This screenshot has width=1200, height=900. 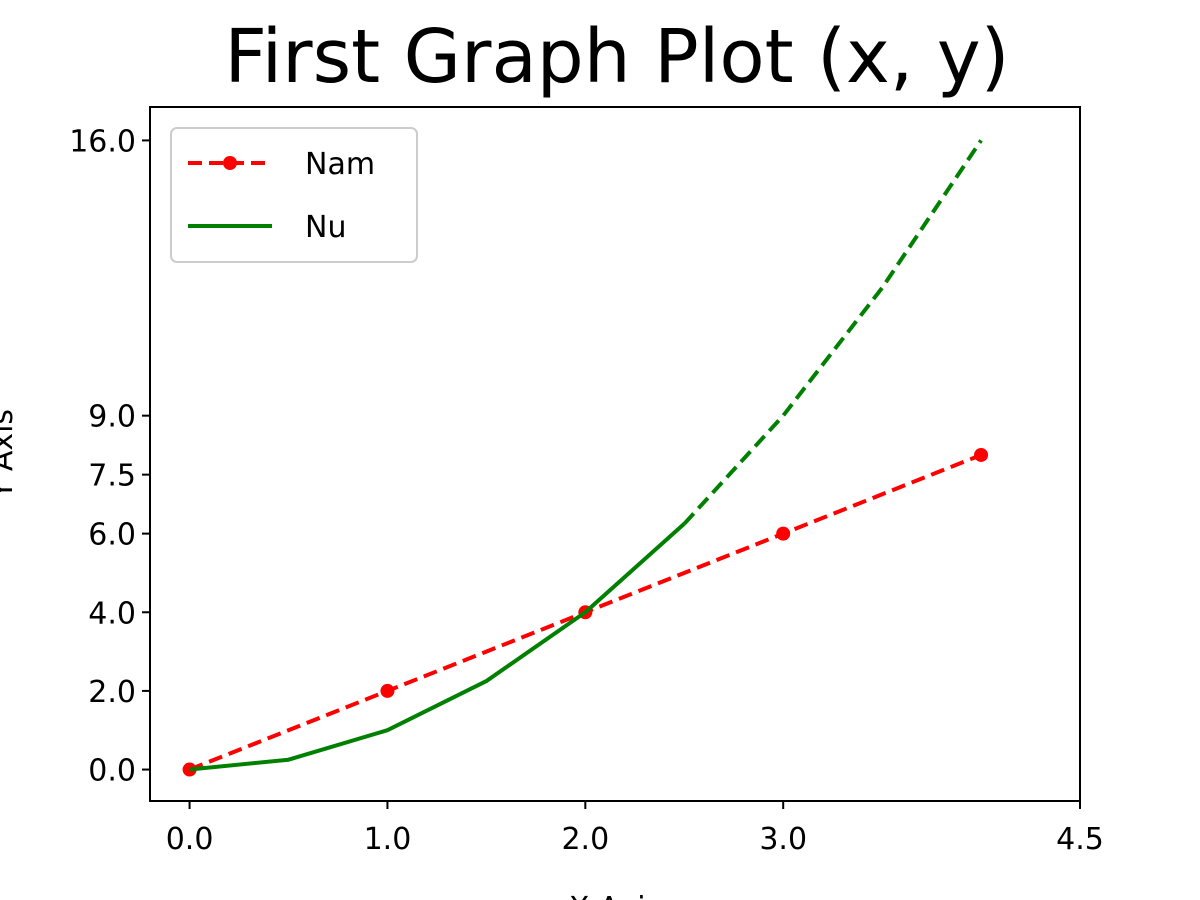 I want to click on legend: Nam Nu, so click(x=294, y=195).